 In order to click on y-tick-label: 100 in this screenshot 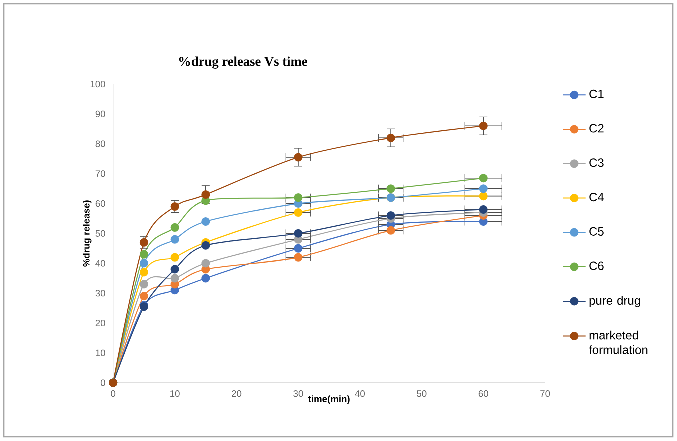, I will do `click(98, 84)`.